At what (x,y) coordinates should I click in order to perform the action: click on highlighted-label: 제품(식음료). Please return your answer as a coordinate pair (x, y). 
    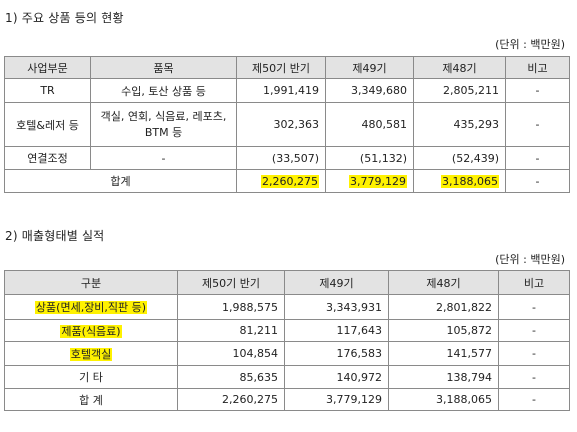
    Looking at the image, I should click on (91, 331).